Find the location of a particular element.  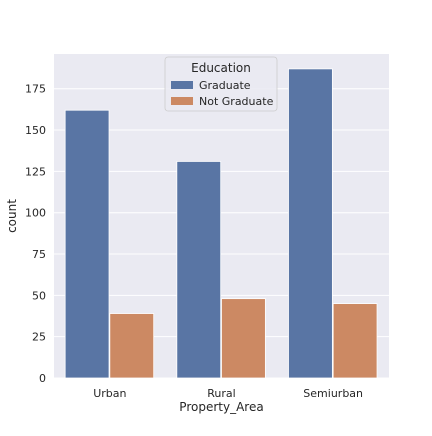

x-tick-label: Urban is located at coordinates (109, 393).